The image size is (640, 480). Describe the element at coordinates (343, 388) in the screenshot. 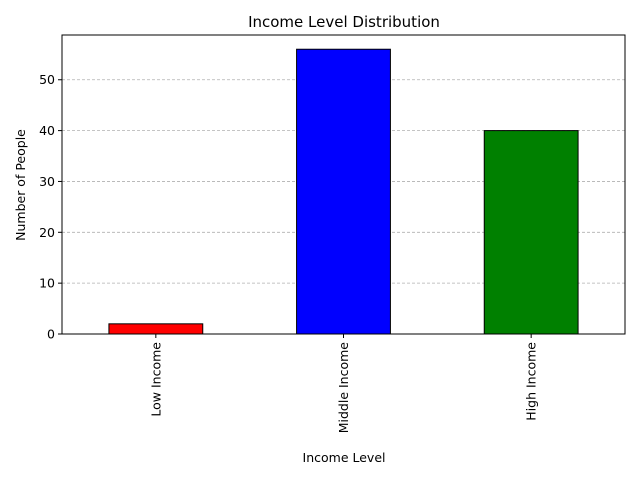

I see `x-tick-label: Middle Income` at that location.